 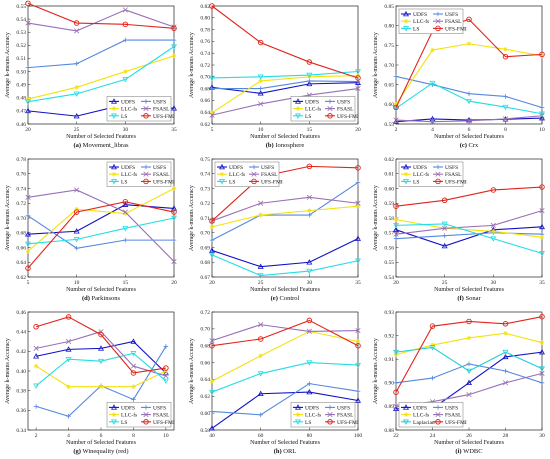 I want to click on y-tick-label: 0.70, so click(x=205, y=234).